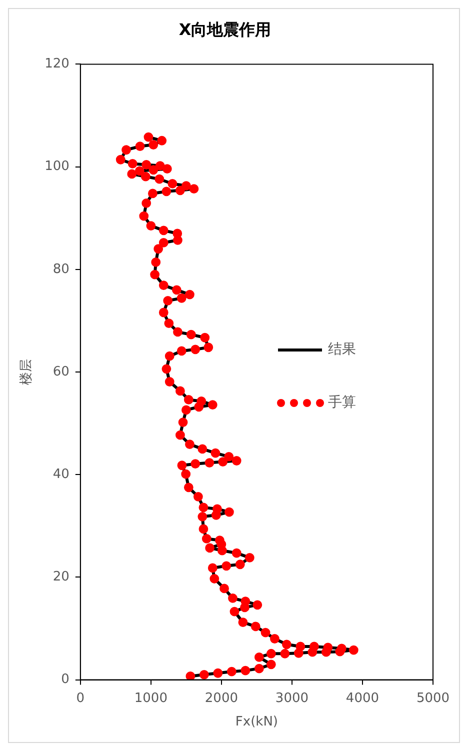 The image size is (468, 751). Describe the element at coordinates (151, 698) in the screenshot. I see `x-tick-label: 1000` at that location.